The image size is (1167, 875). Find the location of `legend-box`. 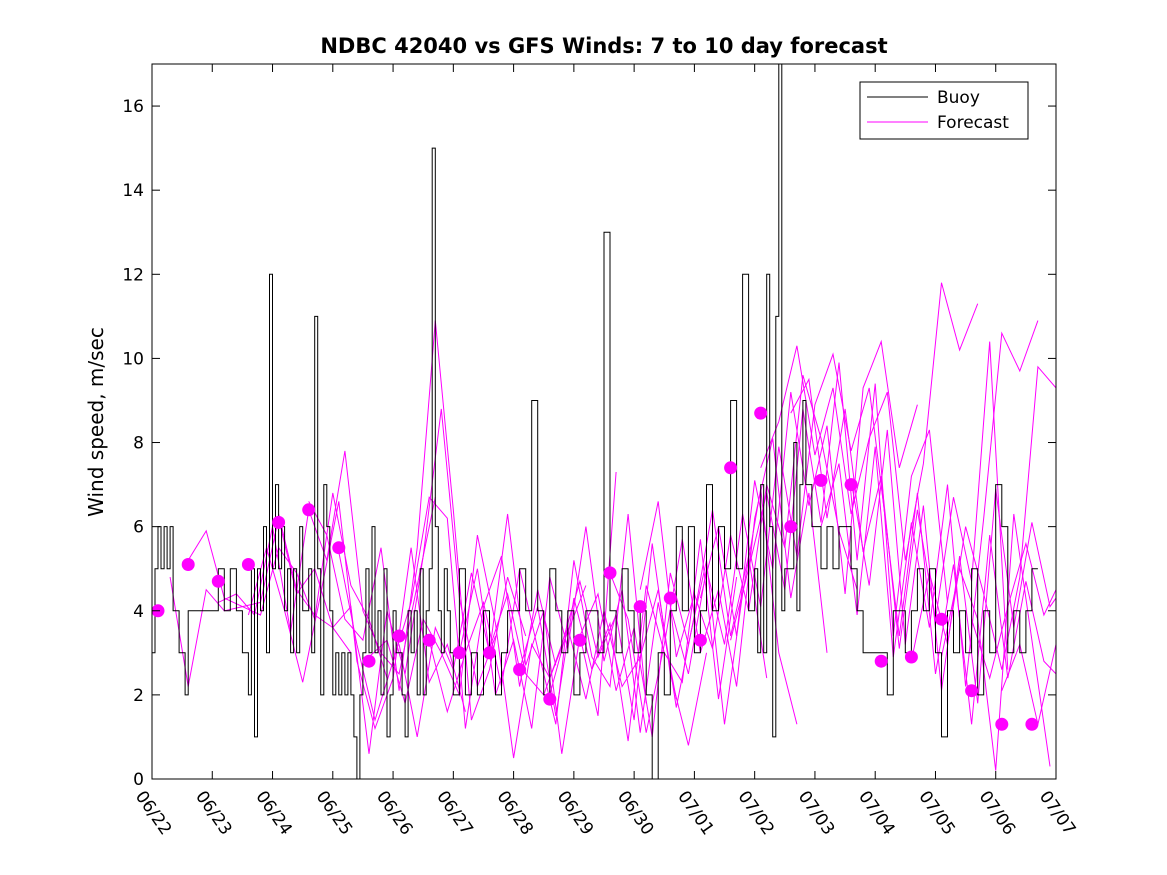

legend-box is located at coordinates (944, 110).